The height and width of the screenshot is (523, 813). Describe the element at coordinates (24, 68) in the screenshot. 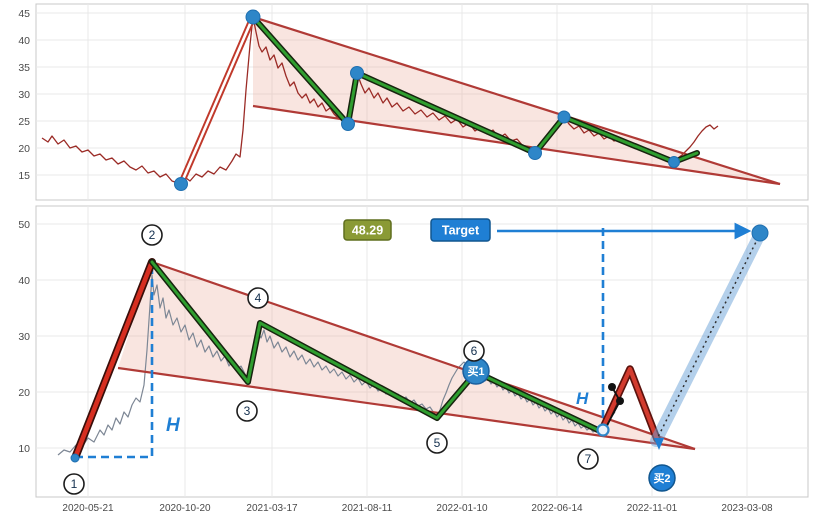

I see `top-ytick-35: 35` at that location.